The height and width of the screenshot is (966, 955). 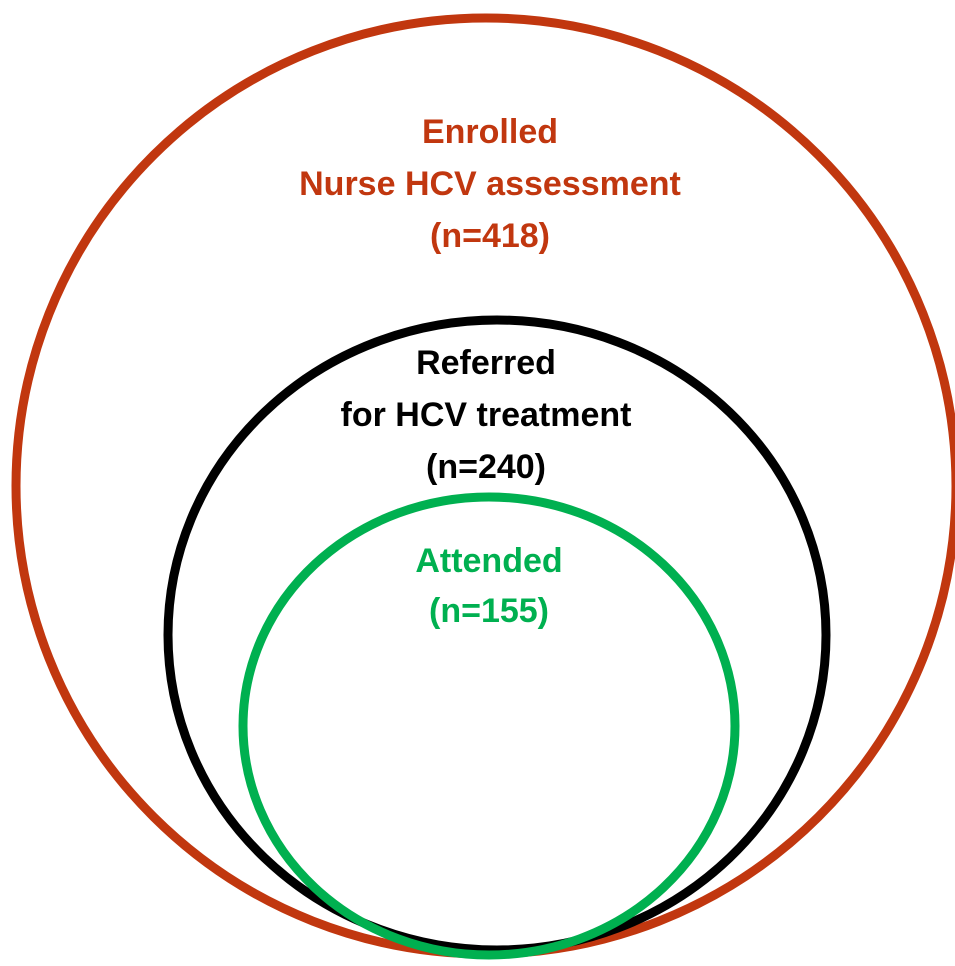 What do you see at coordinates (490, 184) in the screenshot?
I see `node-label: Nurse HCV assessment` at bounding box center [490, 184].